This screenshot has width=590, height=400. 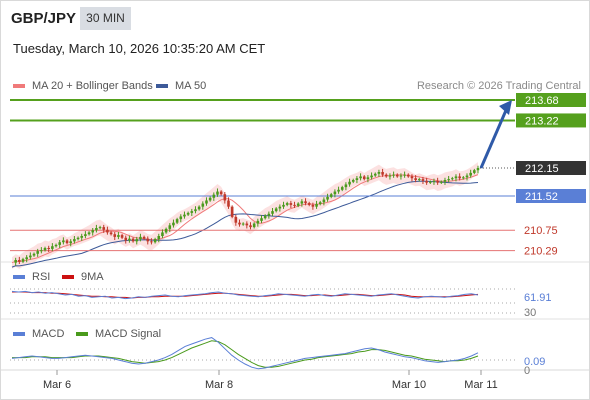 What do you see at coordinates (44, 18) in the screenshot?
I see `symbol-title: GBP/JPY` at bounding box center [44, 18].